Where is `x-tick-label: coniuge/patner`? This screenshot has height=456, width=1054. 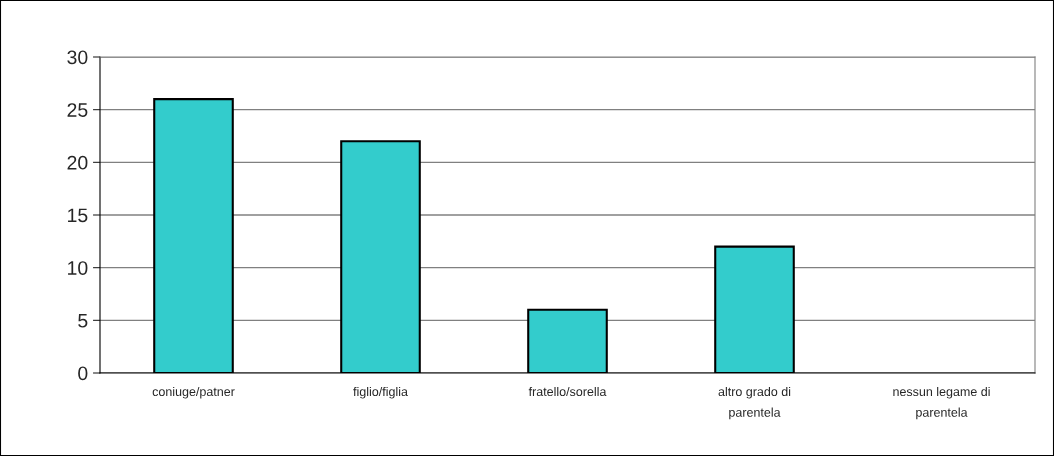 x-tick-label: coniuge/patner is located at coordinates (193, 392).